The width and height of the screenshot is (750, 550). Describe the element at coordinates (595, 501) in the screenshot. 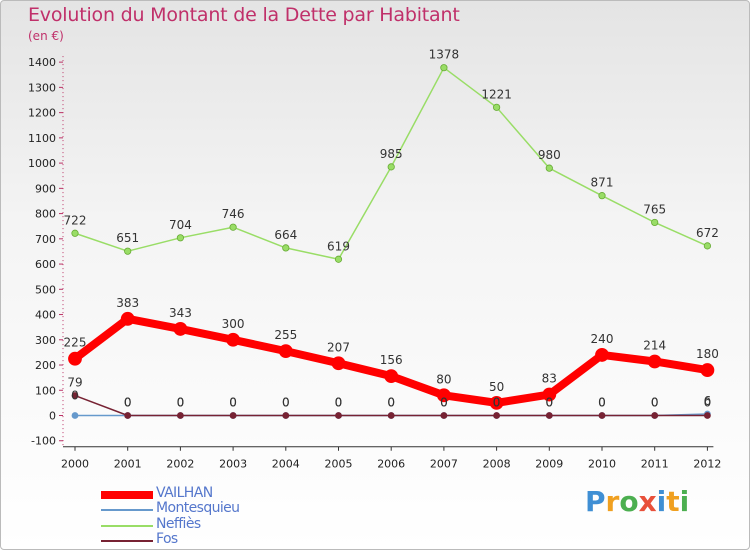

I see `logo-letter: P` at that location.